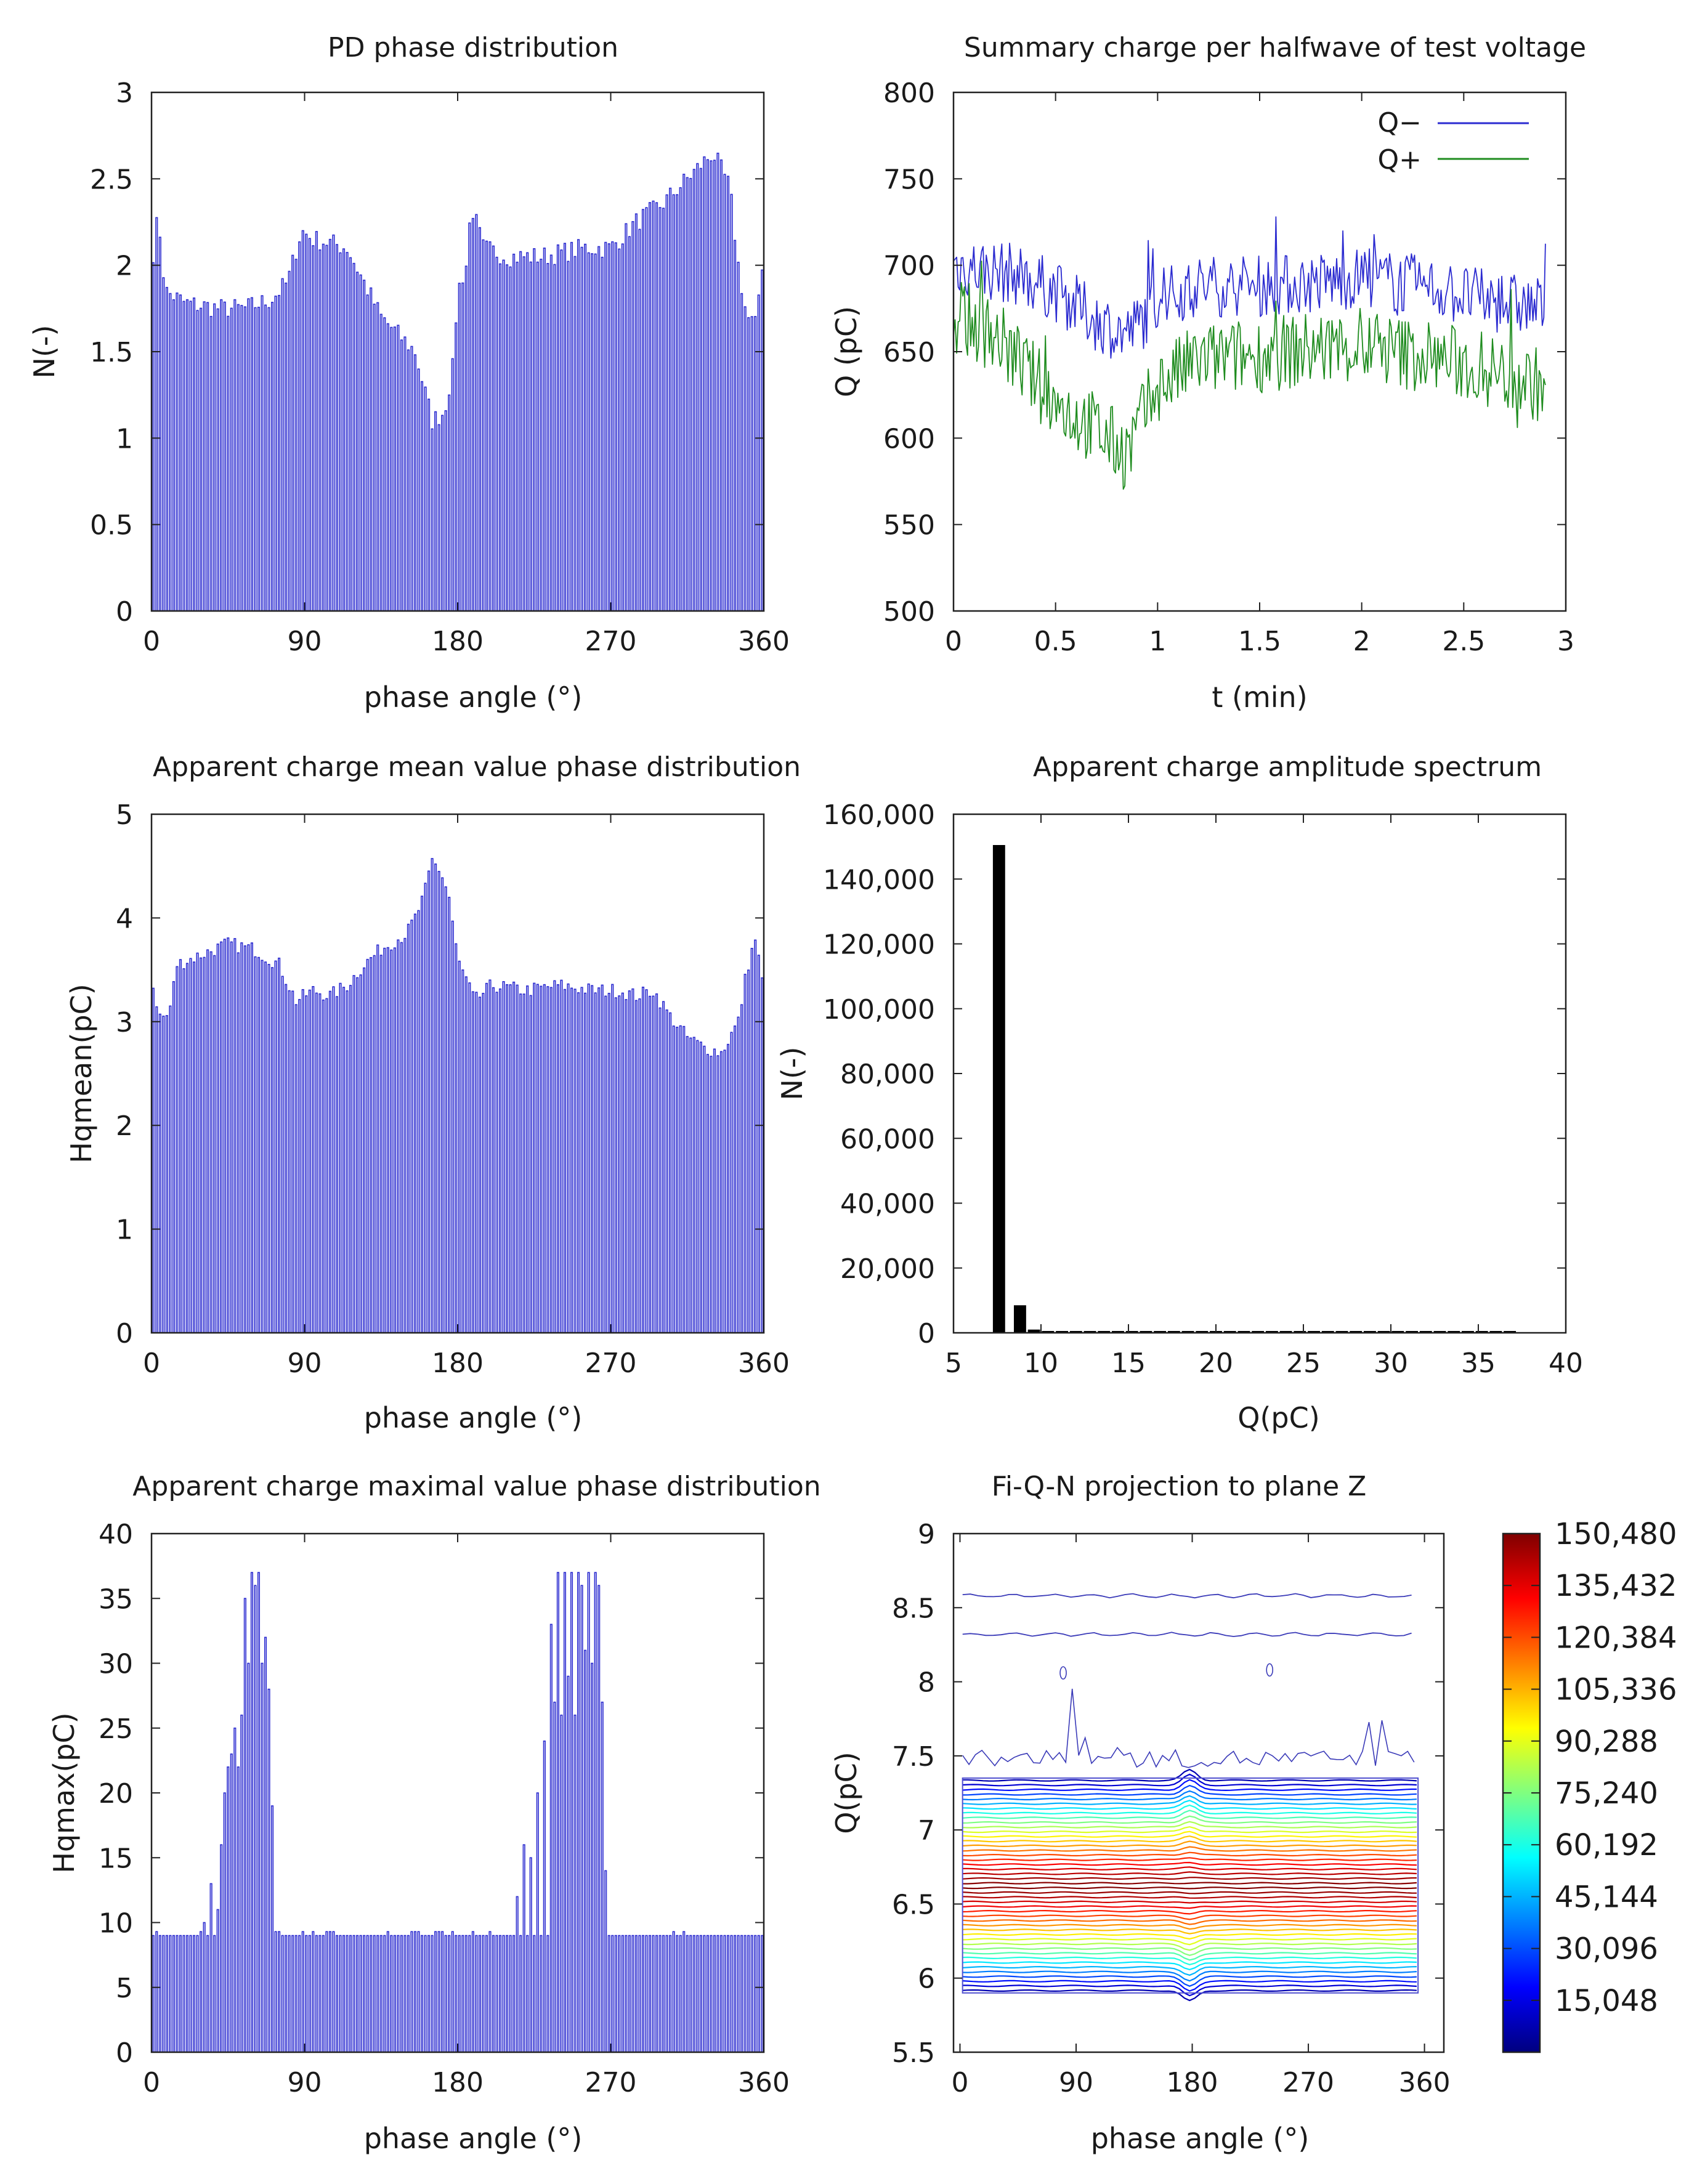  I want to click on colorbar-tick-label: 90,288, so click(1606, 1742).